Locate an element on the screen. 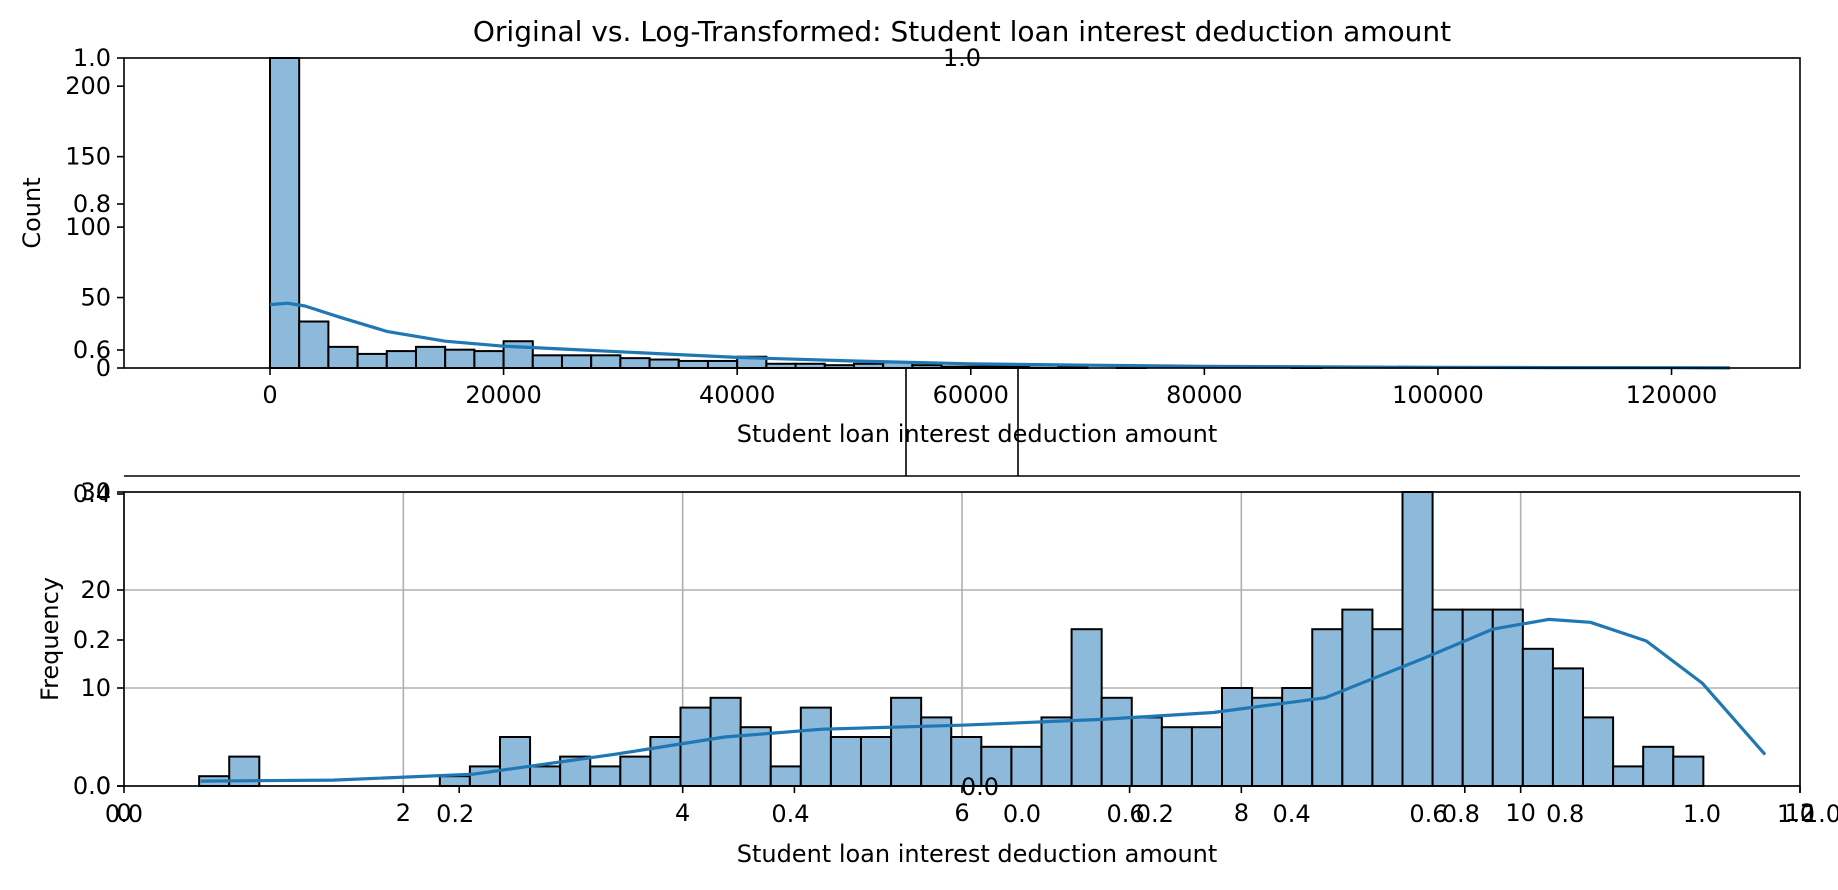  y-tick-label: 150 is located at coordinates (88, 157).